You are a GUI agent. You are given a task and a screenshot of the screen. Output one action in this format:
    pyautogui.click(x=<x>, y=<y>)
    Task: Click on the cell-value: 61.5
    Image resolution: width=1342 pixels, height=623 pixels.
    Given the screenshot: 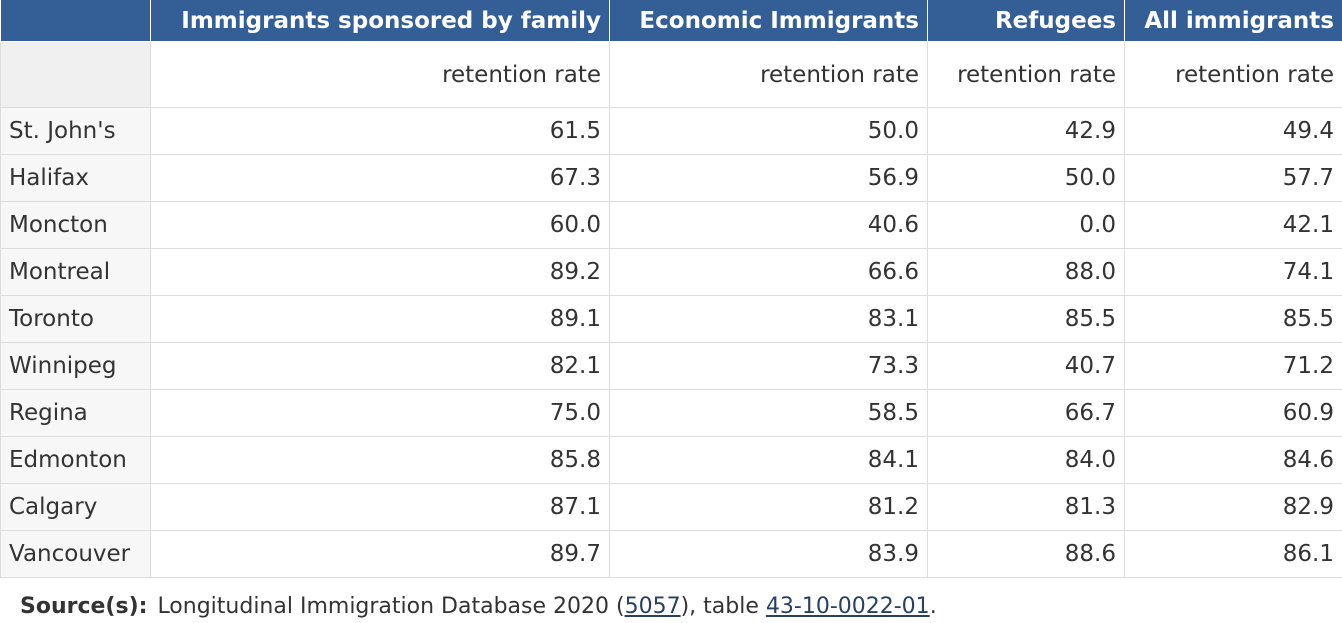 What is the action you would take?
    pyautogui.click(x=380, y=131)
    